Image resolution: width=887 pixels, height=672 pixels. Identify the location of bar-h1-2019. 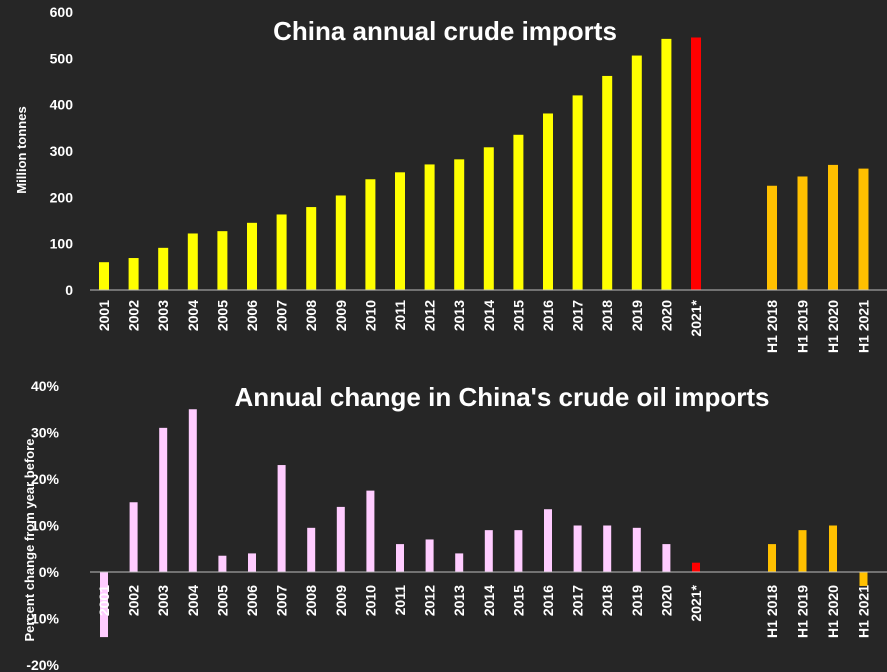
(802, 551).